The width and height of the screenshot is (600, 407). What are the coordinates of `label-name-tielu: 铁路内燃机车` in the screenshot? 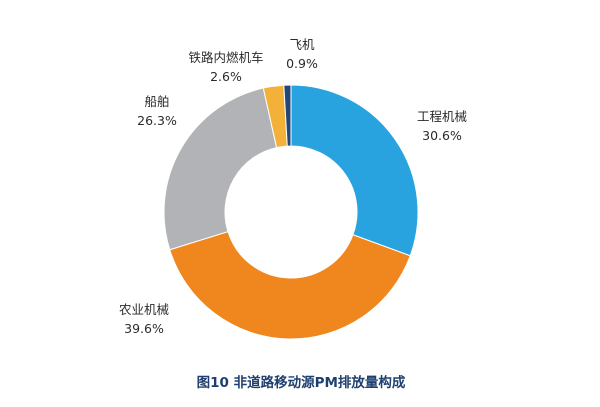 It's located at (225, 57).